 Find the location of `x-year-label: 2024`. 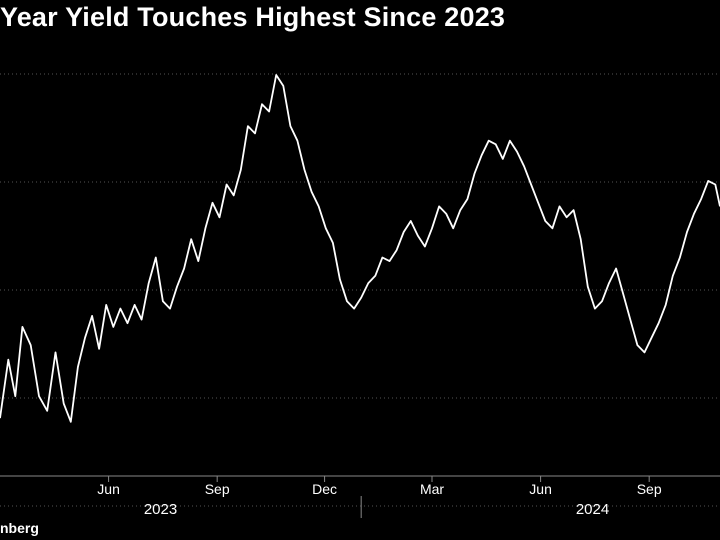

x-year-label: 2024 is located at coordinates (592, 509).